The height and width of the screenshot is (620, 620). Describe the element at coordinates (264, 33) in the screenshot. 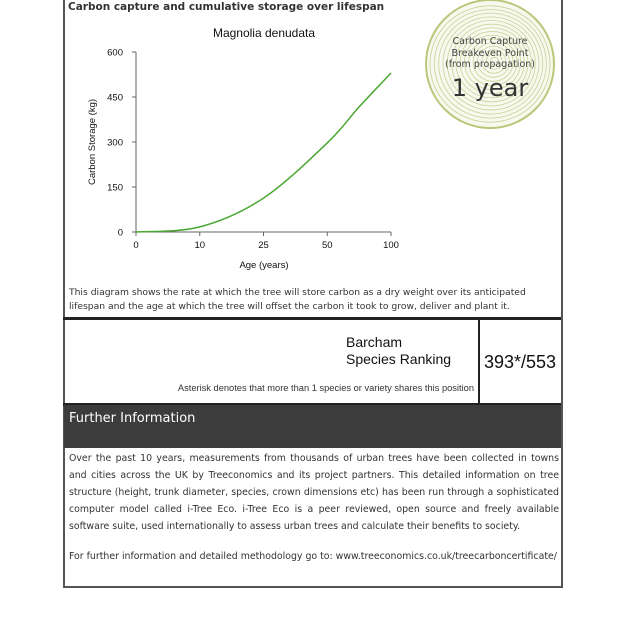

I see `chart-title: Magnolia denudata` at that location.